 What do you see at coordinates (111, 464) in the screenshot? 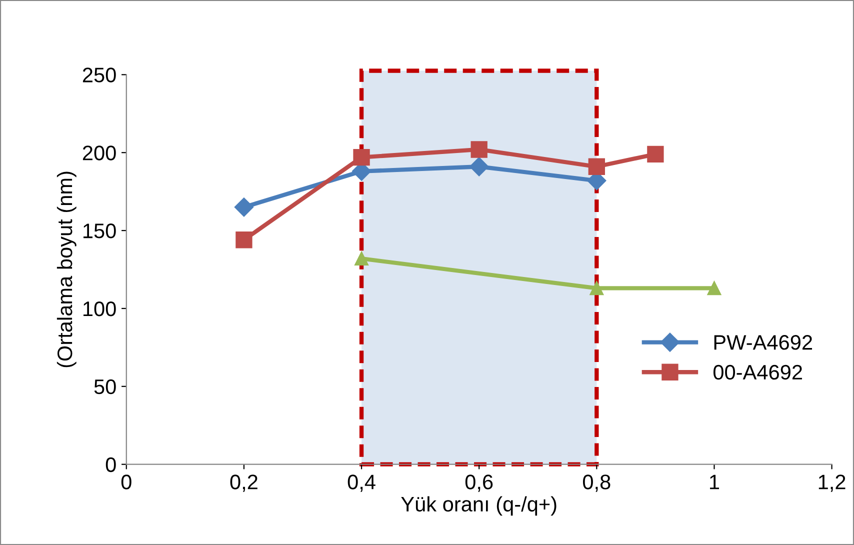
I see `y-tick-label: 0` at bounding box center [111, 464].